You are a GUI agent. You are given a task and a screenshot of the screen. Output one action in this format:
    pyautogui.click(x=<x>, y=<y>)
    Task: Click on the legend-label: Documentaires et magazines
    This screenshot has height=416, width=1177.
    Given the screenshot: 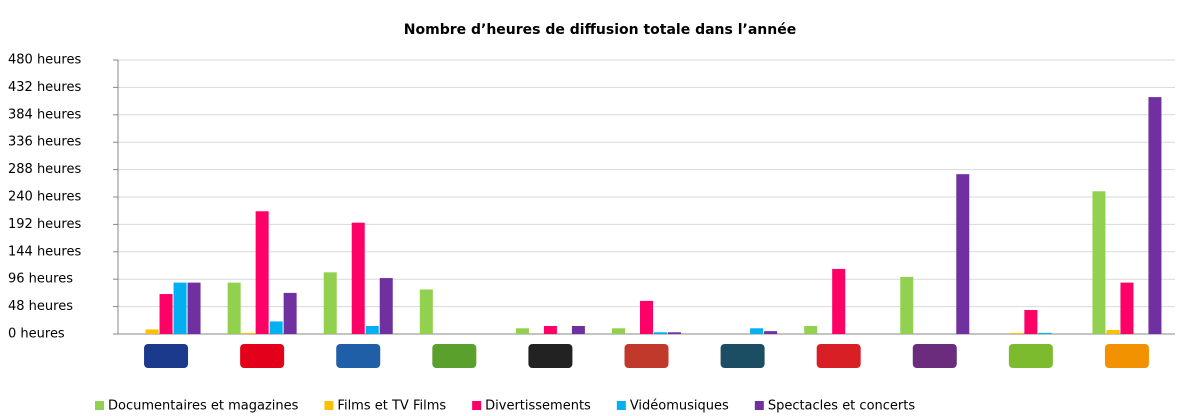 What is the action you would take?
    pyautogui.click(x=203, y=406)
    